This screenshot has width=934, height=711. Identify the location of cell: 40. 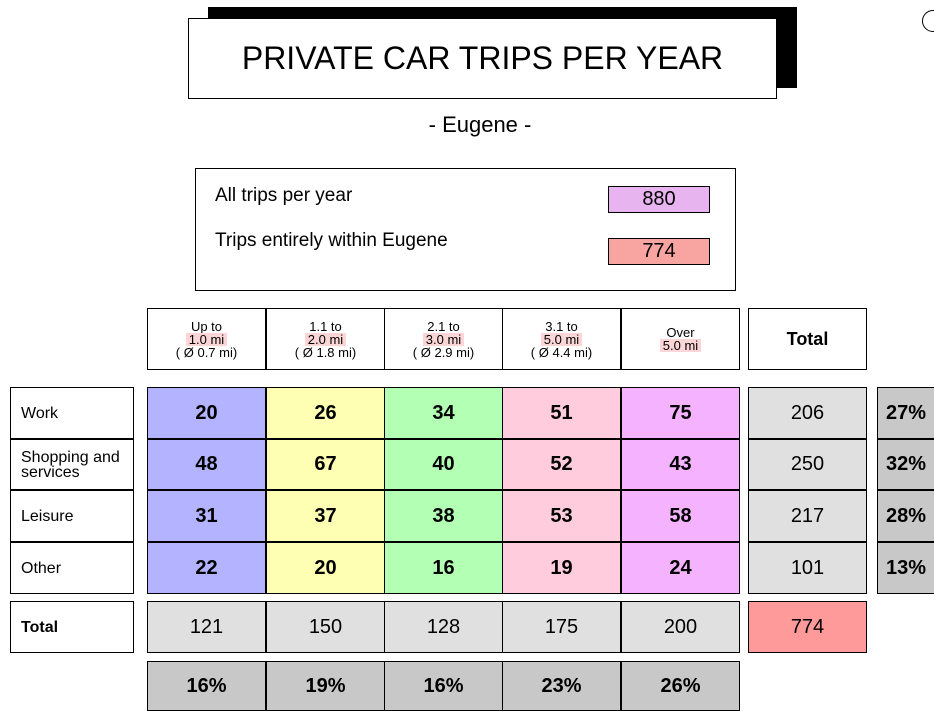
(443, 464).